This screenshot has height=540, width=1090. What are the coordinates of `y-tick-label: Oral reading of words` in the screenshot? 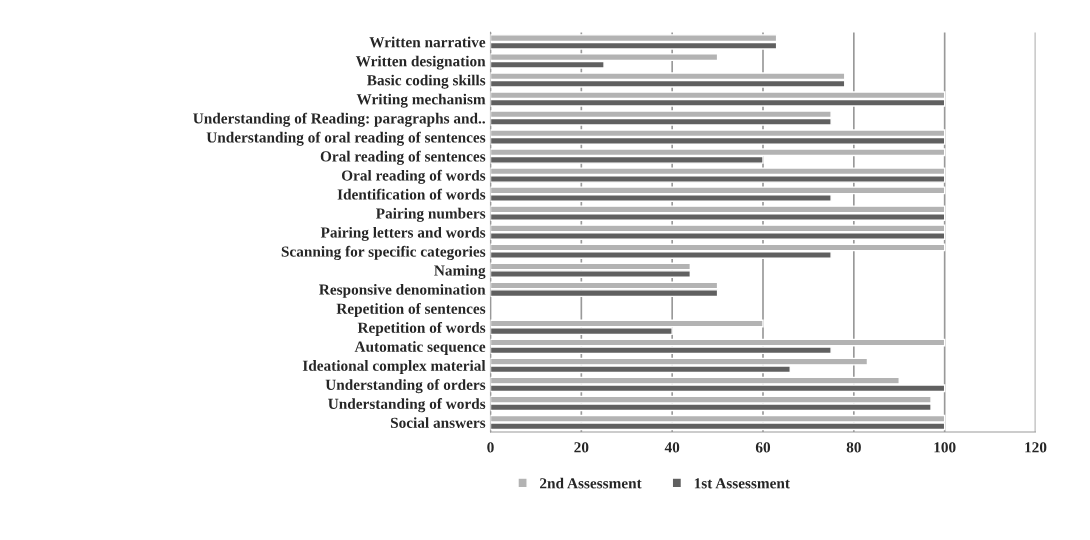 It's located at (413, 176).